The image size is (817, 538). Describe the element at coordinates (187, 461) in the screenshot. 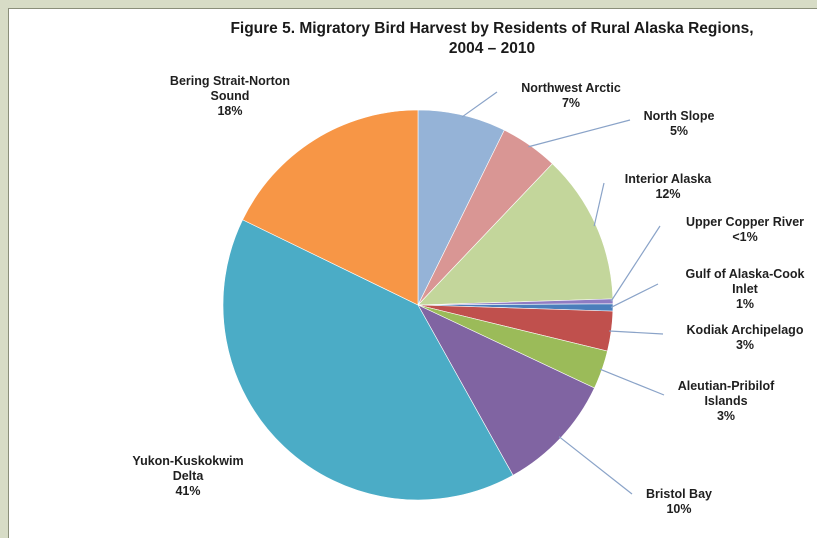

I see `slice-name-label-8: Yukon-Kuskokwim` at that location.